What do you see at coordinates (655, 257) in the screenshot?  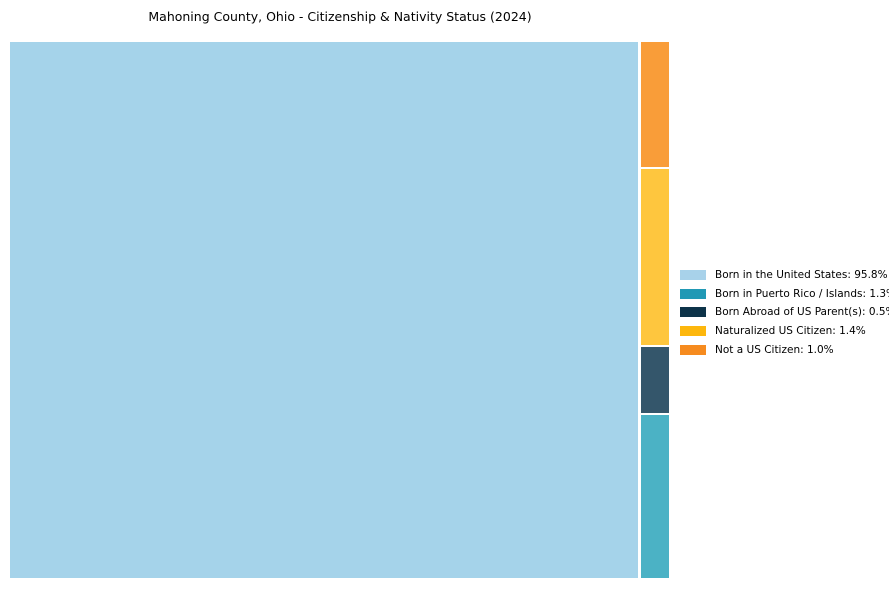 I see `treemap-rect-naturalized-us-citizen` at bounding box center [655, 257].